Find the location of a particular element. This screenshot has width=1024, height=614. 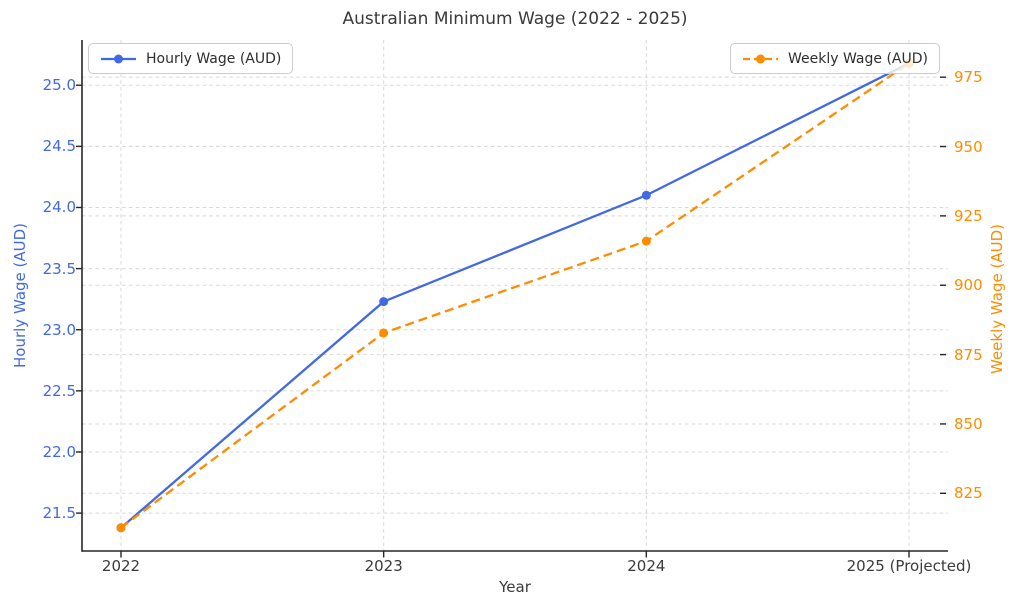

x-tick-label: 2022 is located at coordinates (121, 566).